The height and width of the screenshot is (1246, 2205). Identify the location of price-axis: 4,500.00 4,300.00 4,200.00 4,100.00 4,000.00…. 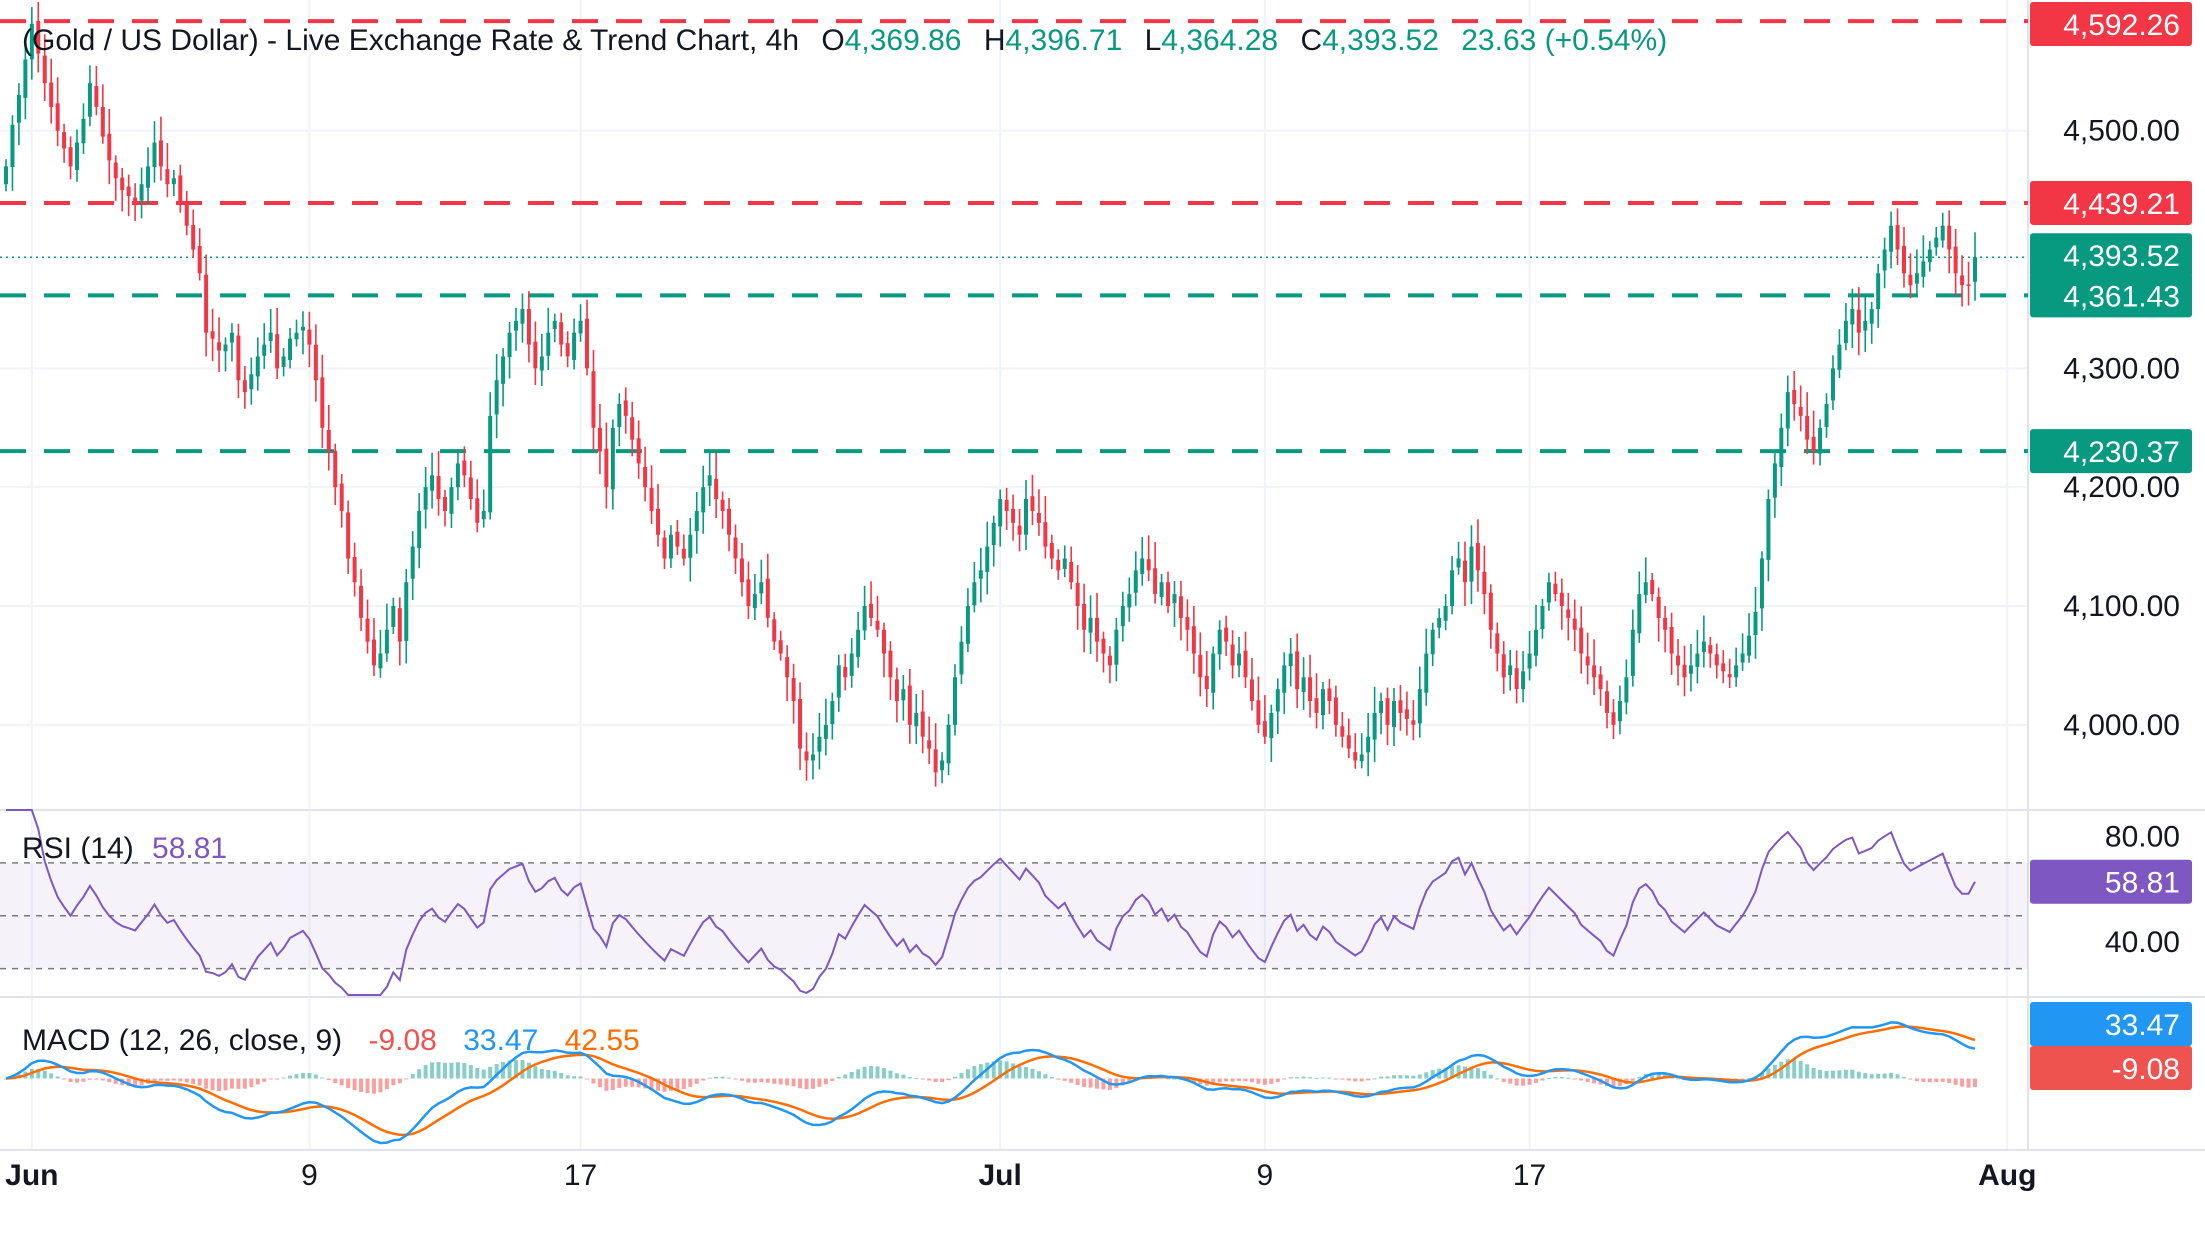
(2111, 372).